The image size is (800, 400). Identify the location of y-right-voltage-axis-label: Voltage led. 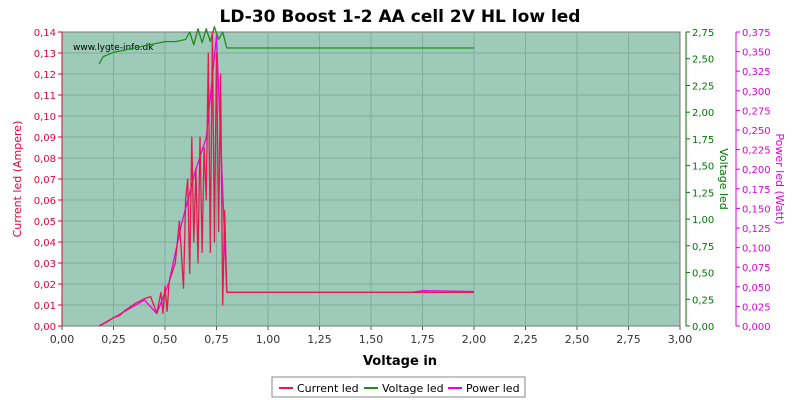
(723, 179).